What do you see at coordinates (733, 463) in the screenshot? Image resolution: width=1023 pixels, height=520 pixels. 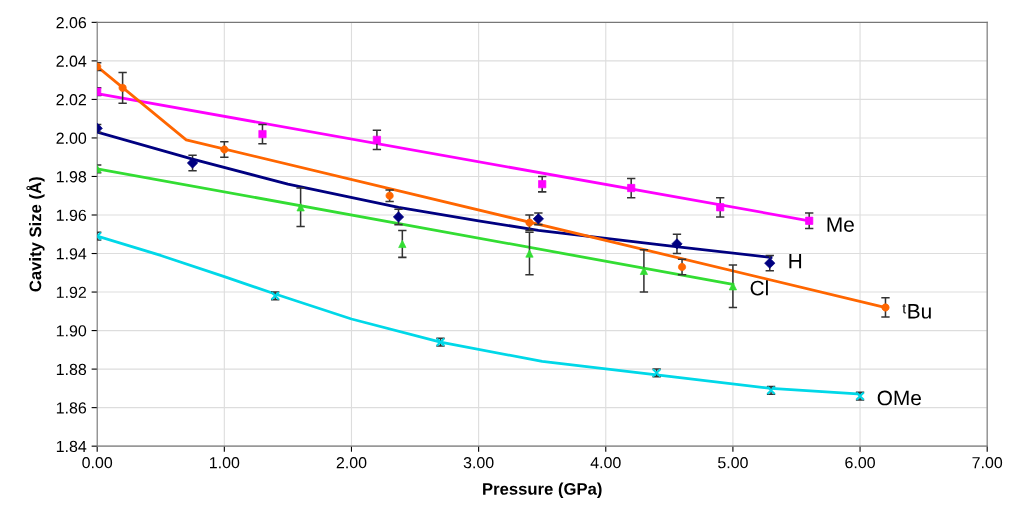 I see `x-tick-label: 5.00` at bounding box center [733, 463].